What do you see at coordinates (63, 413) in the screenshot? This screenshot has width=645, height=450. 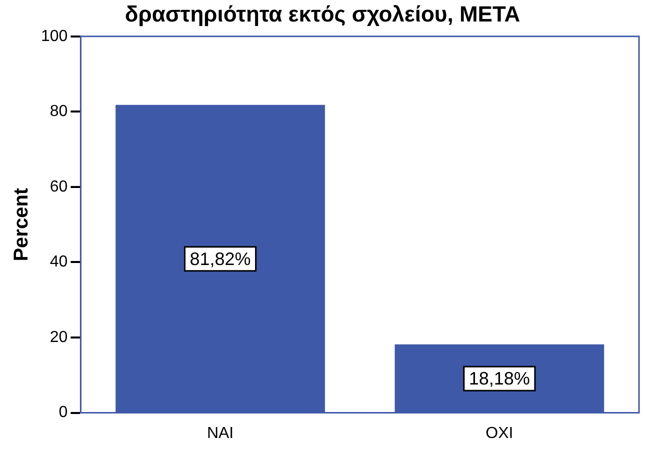 I see `y-tick-label: 0` at bounding box center [63, 413].